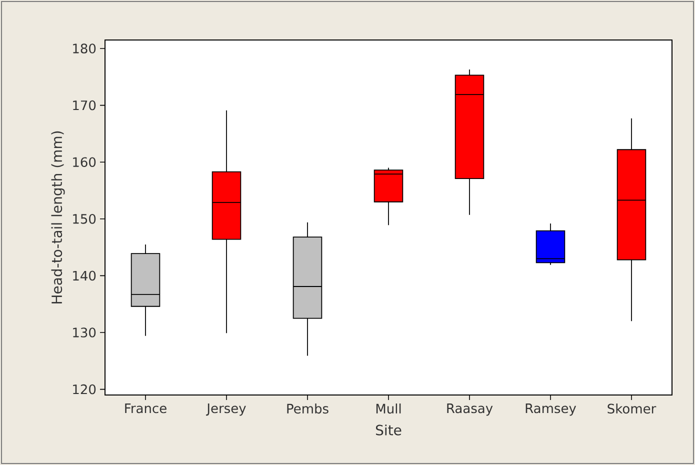 This screenshot has width=695, height=465. I want to click on x-tick-label: Raasay, so click(470, 410).